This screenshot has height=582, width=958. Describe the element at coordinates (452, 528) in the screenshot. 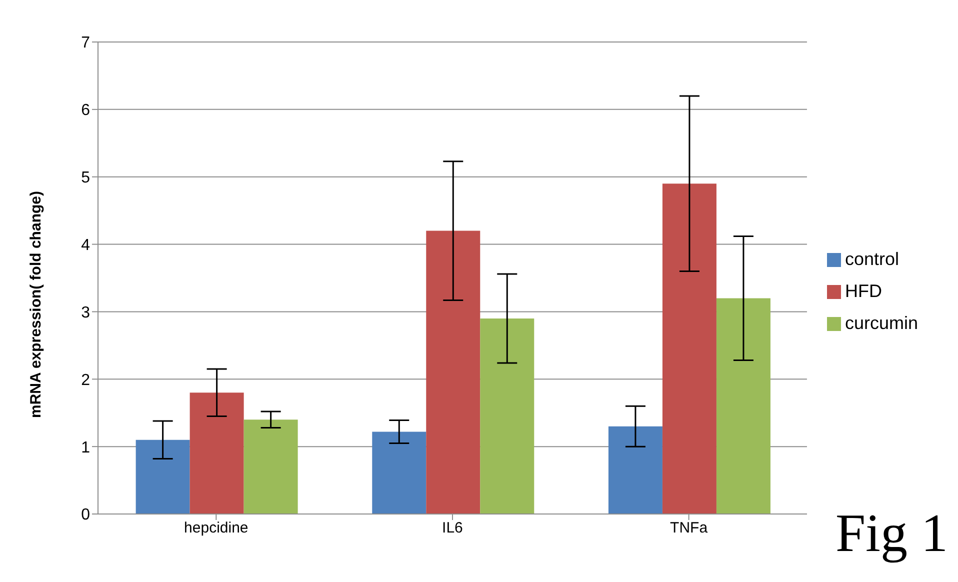

I see `x-tick-label: IL6` at that location.